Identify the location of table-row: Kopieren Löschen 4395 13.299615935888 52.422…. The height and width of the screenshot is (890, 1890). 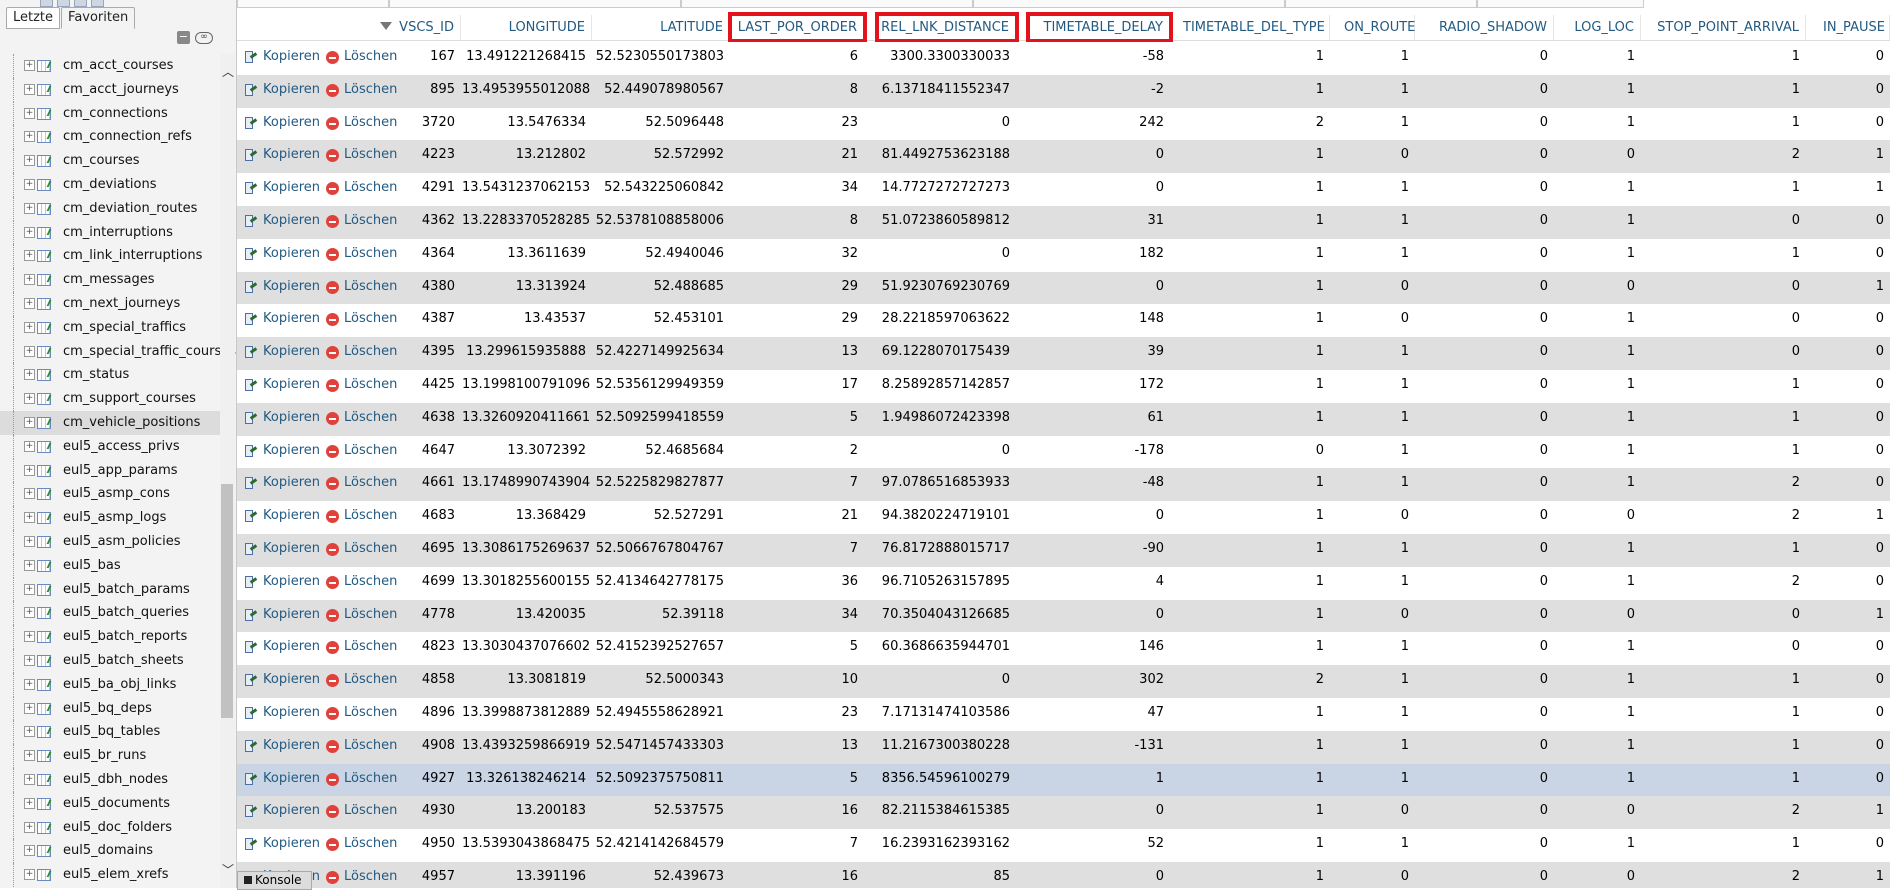
(1063, 354).